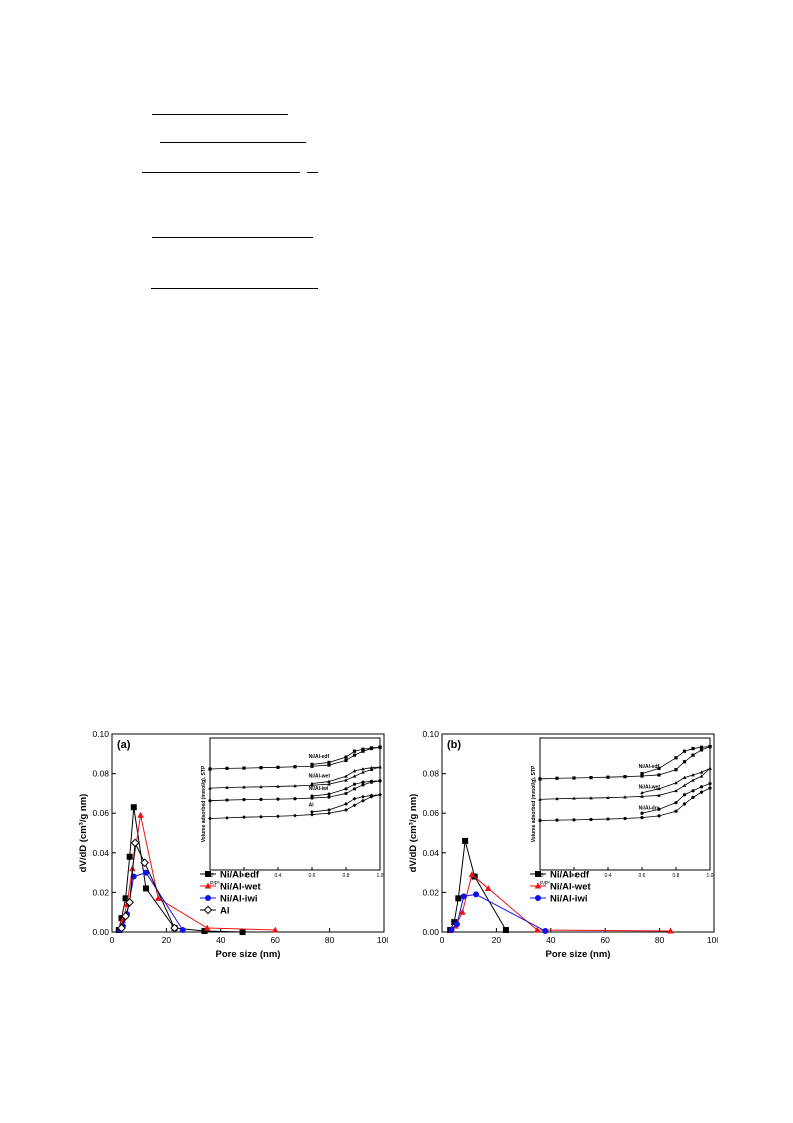  Describe the element at coordinates (124, 745) in the screenshot. I see `panel-label: (a)` at that location.